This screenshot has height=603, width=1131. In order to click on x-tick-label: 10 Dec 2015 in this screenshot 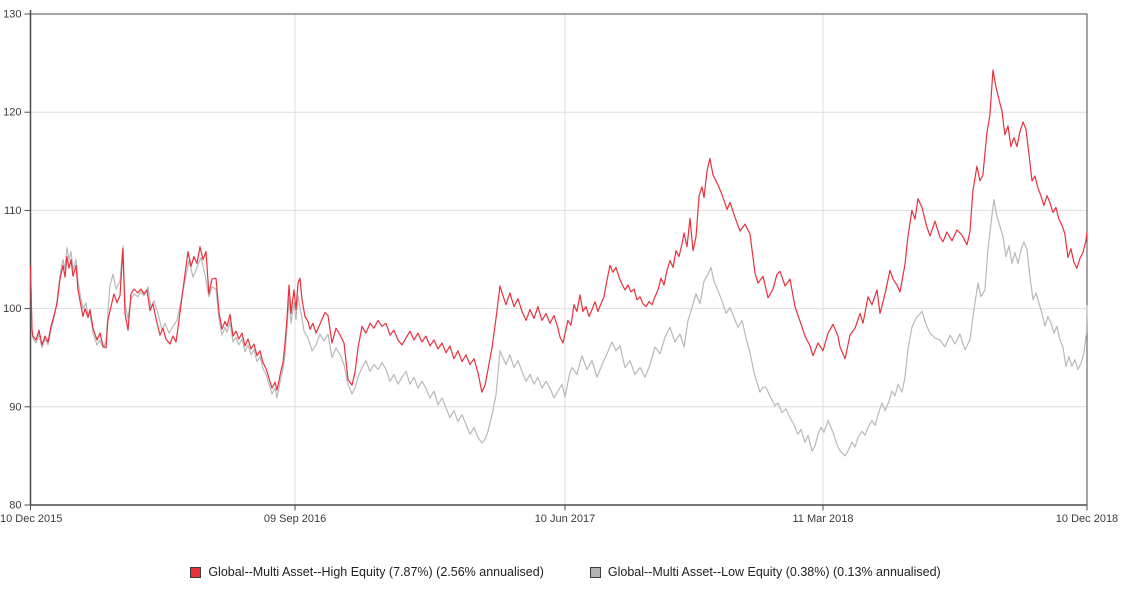, I will do `click(31, 519)`.